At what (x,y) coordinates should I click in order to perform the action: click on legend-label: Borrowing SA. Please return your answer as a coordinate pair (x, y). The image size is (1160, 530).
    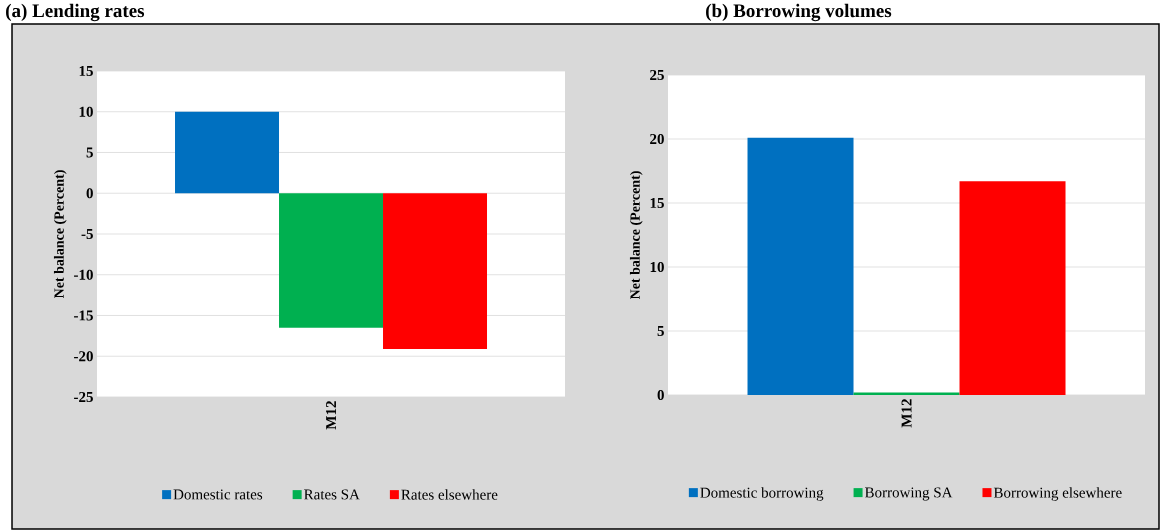
    Looking at the image, I should click on (909, 494).